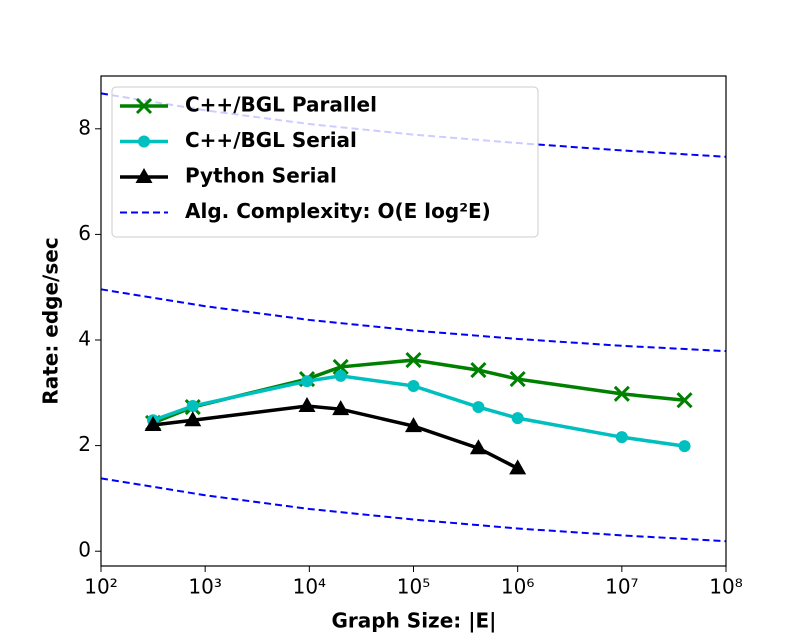 This screenshot has height=640, width=807. What do you see at coordinates (281, 105) in the screenshot?
I see `legend-label: C++/BGL Parallel` at bounding box center [281, 105].